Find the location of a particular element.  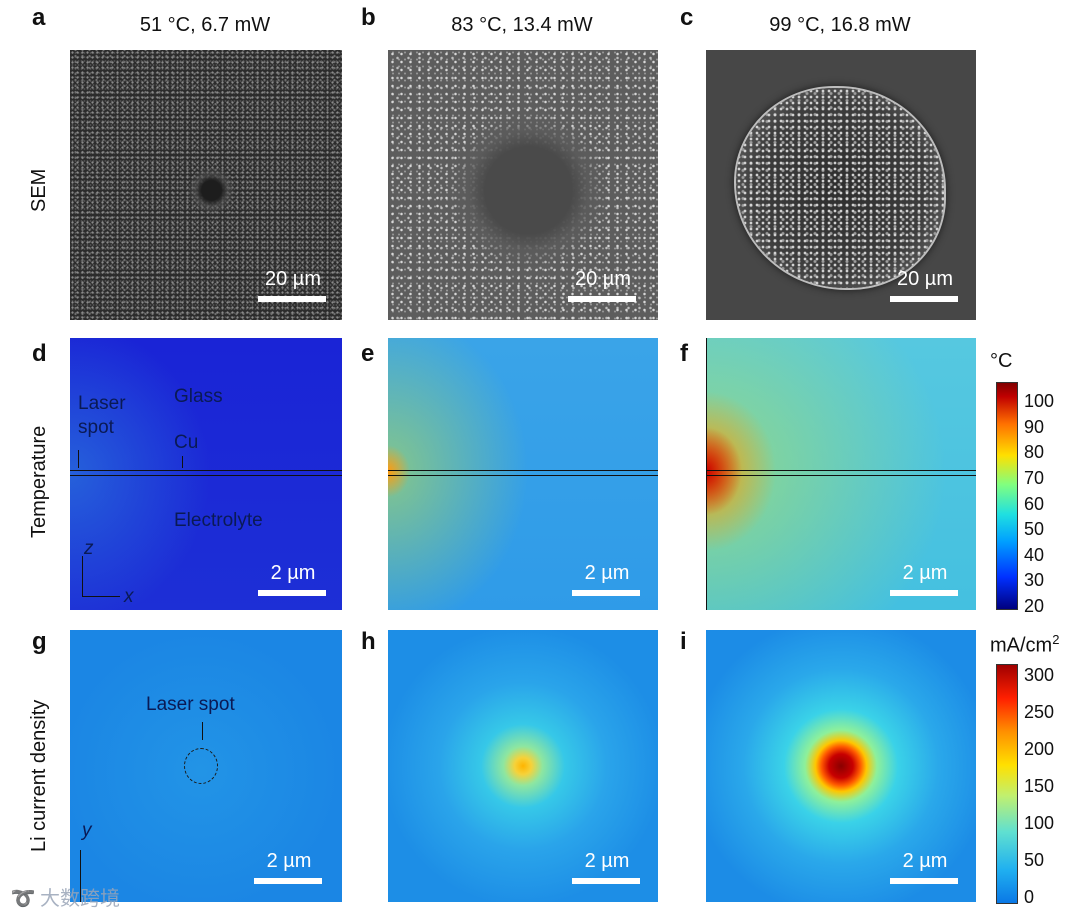

axis-z-label: z is located at coordinates (89, 548).